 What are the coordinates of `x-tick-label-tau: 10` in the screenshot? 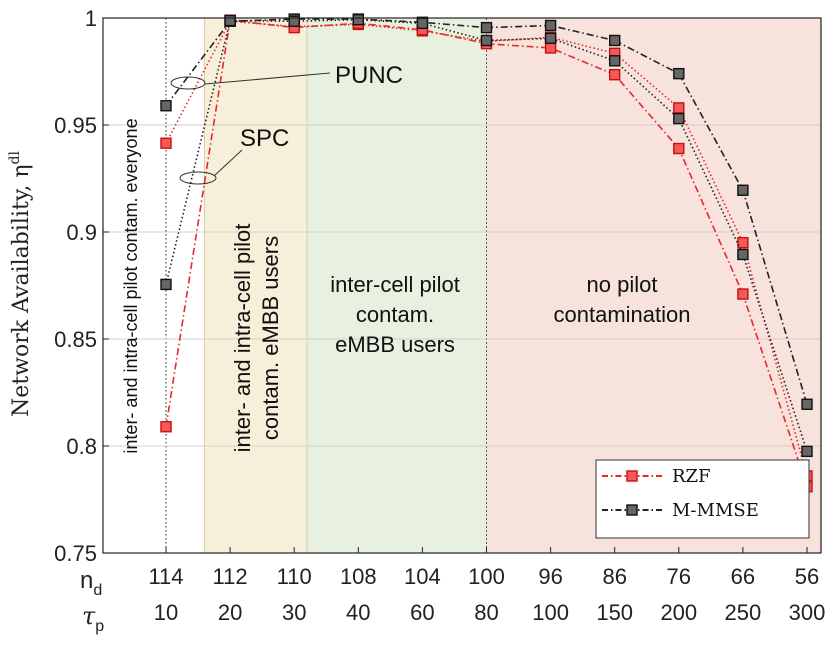 It's located at (166, 612).